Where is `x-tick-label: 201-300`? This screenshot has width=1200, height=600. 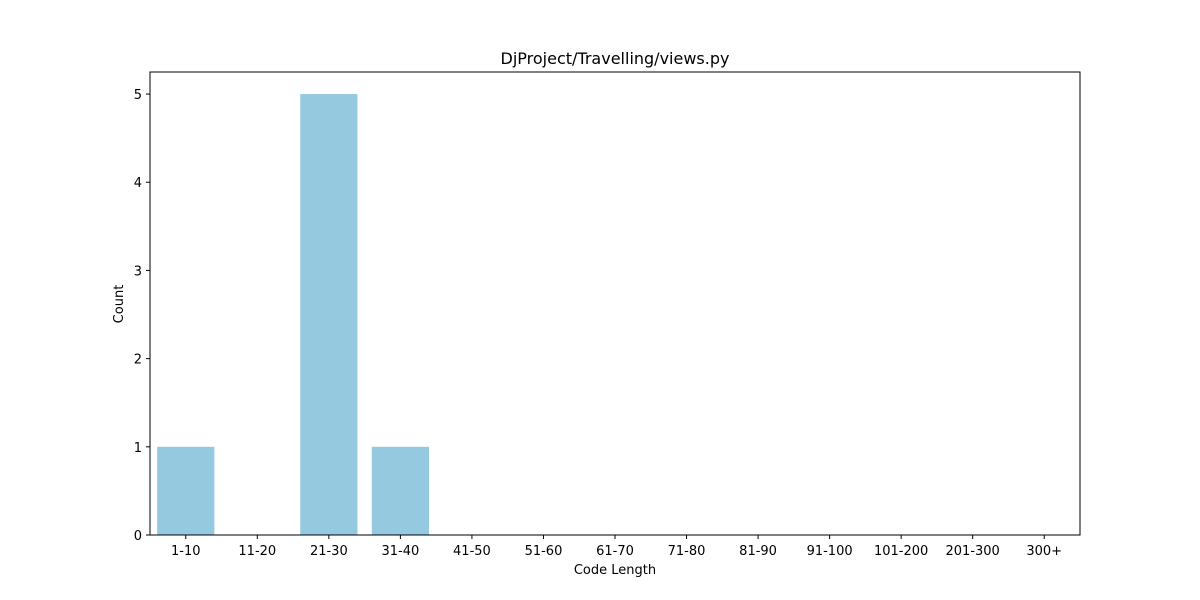 x-tick-label: 201-300 is located at coordinates (973, 551).